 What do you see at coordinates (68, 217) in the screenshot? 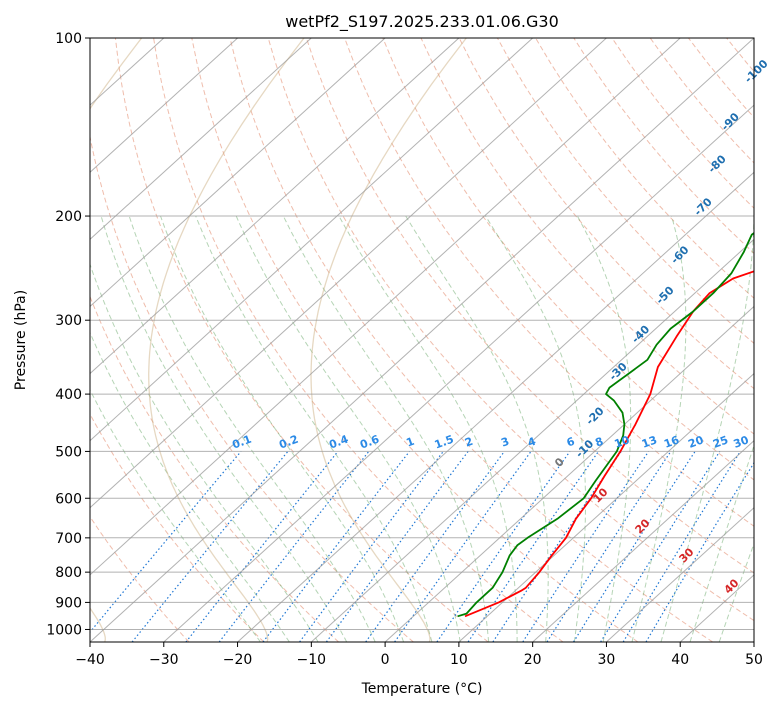
I see `y-tick-label: 200` at bounding box center [68, 217].